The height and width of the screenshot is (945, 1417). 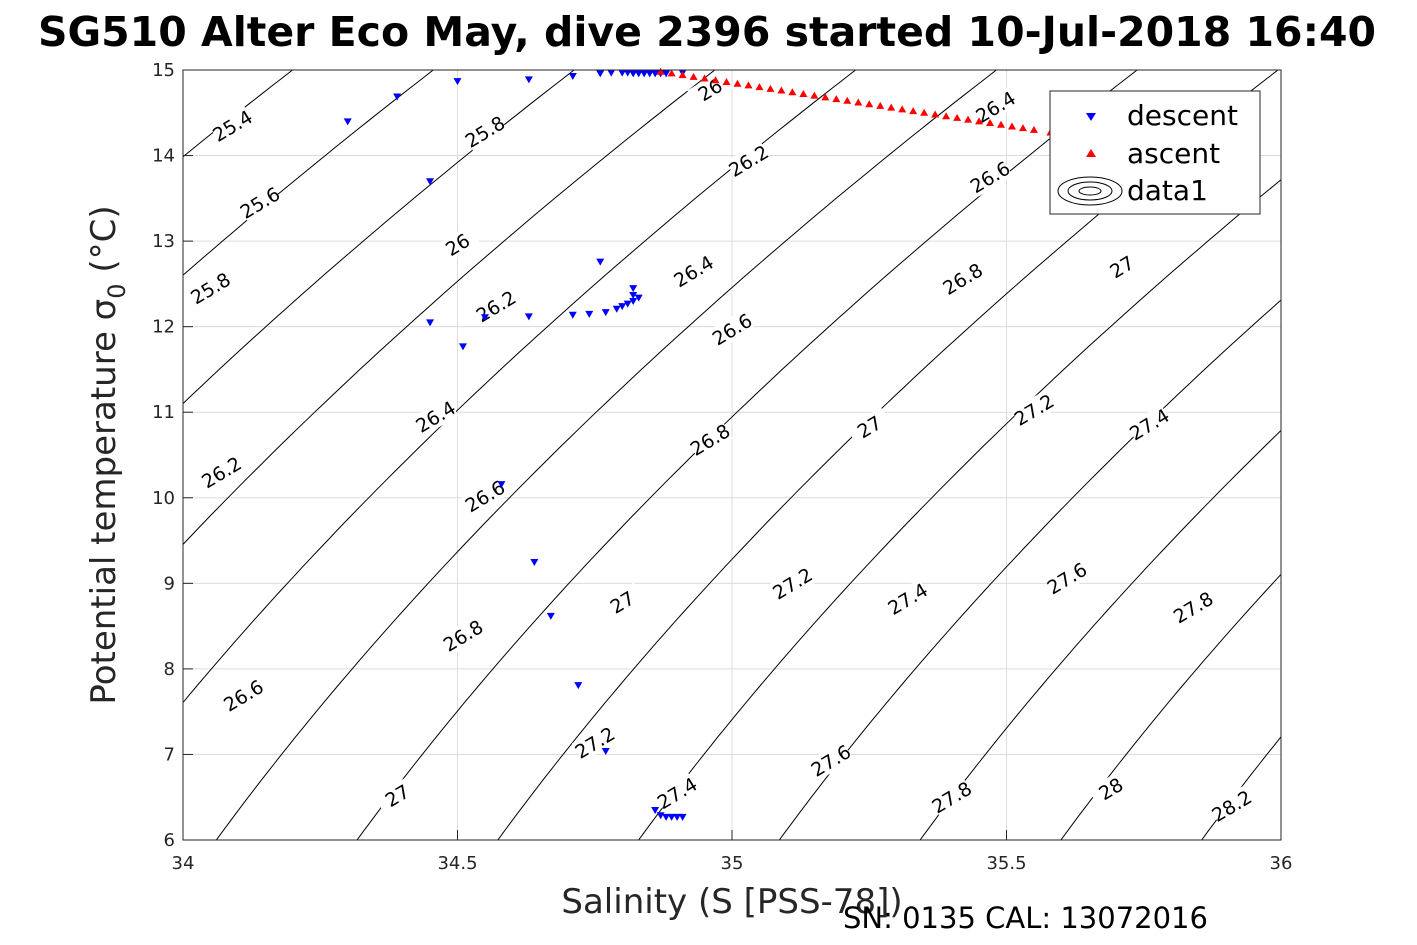 I want to click on x-axis-label: Salinity (S [PSS-78]), so click(x=731, y=902).